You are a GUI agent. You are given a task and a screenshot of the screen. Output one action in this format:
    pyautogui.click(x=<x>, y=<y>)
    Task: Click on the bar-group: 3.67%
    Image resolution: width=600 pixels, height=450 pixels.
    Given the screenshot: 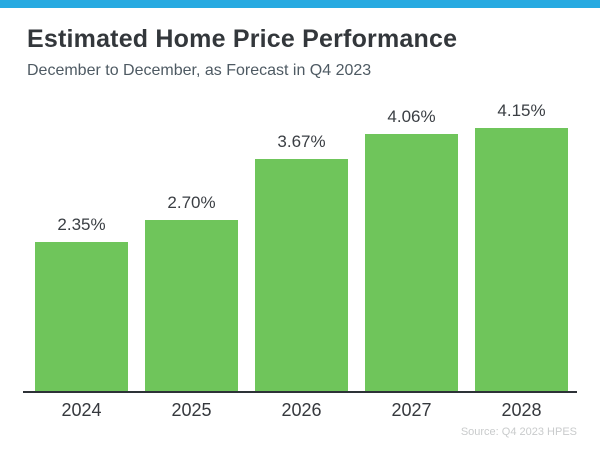 What is the action you would take?
    pyautogui.click(x=301, y=261)
    